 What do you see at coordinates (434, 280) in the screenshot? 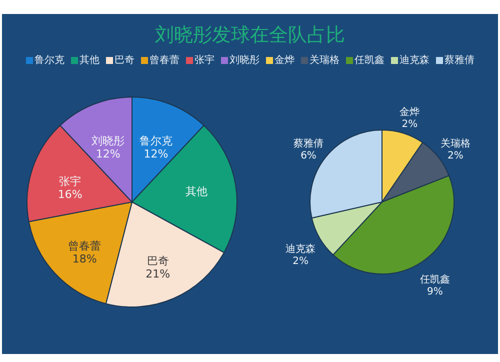
I see `slice-label: 任凯鑫` at bounding box center [434, 280].